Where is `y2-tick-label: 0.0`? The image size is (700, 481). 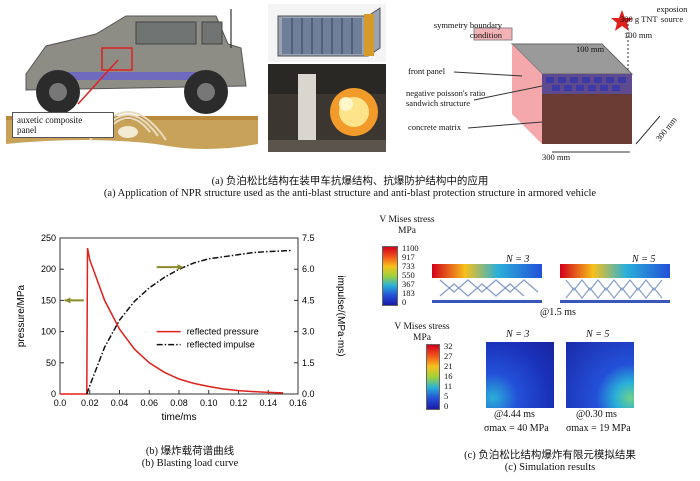 y2-tick-label: 0.0 is located at coordinates (308, 394).